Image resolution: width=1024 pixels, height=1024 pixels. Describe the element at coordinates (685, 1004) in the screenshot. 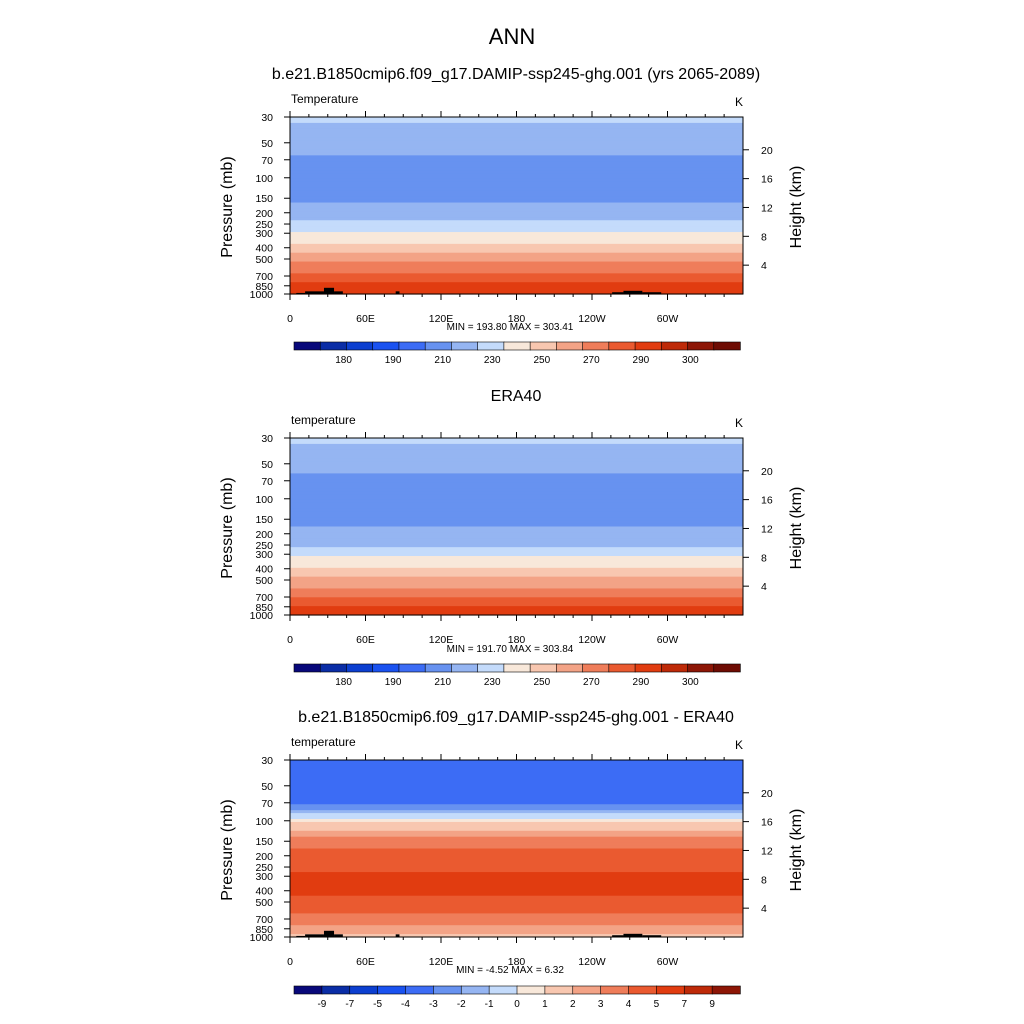

I see `colorbar-label: 7` at that location.